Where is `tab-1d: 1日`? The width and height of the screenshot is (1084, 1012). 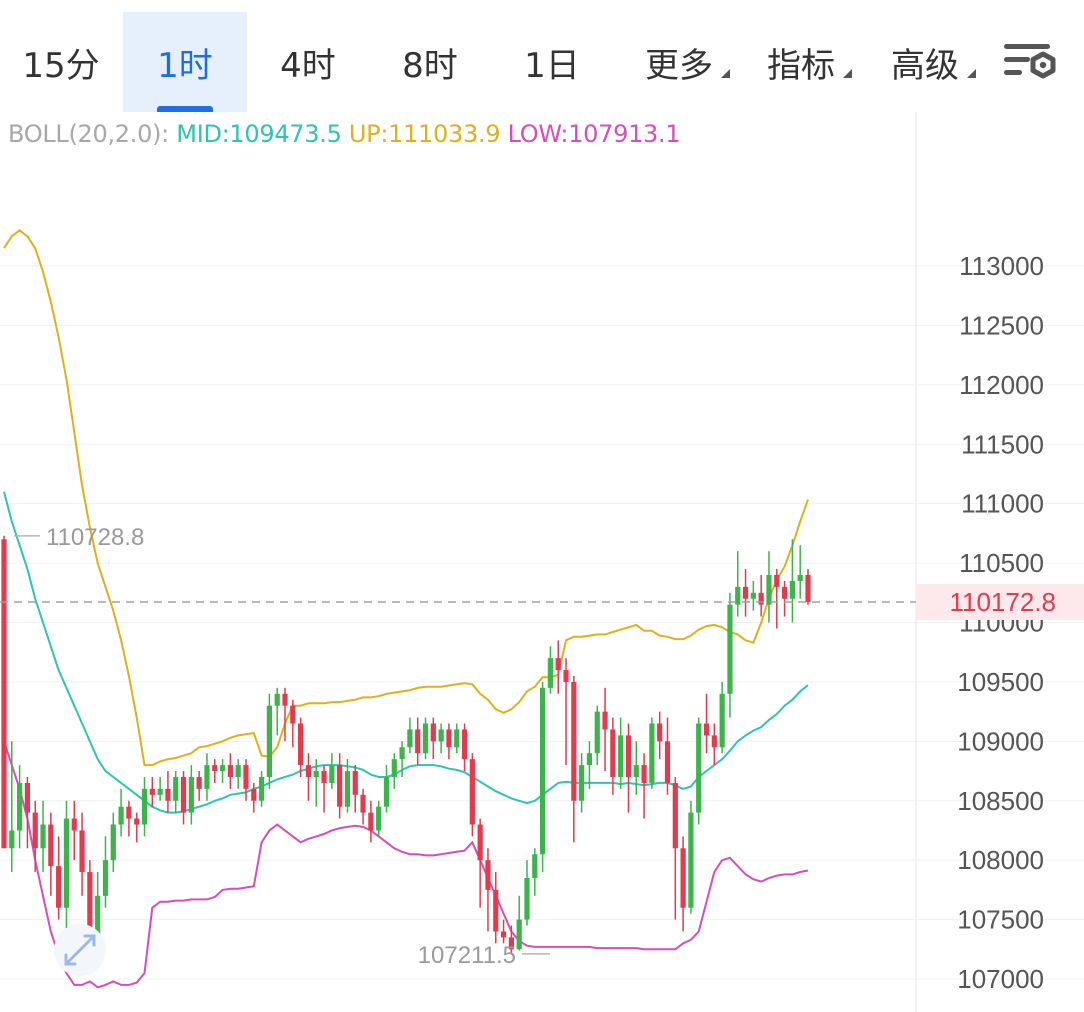 tab-1d: 1日 is located at coordinates (552, 62).